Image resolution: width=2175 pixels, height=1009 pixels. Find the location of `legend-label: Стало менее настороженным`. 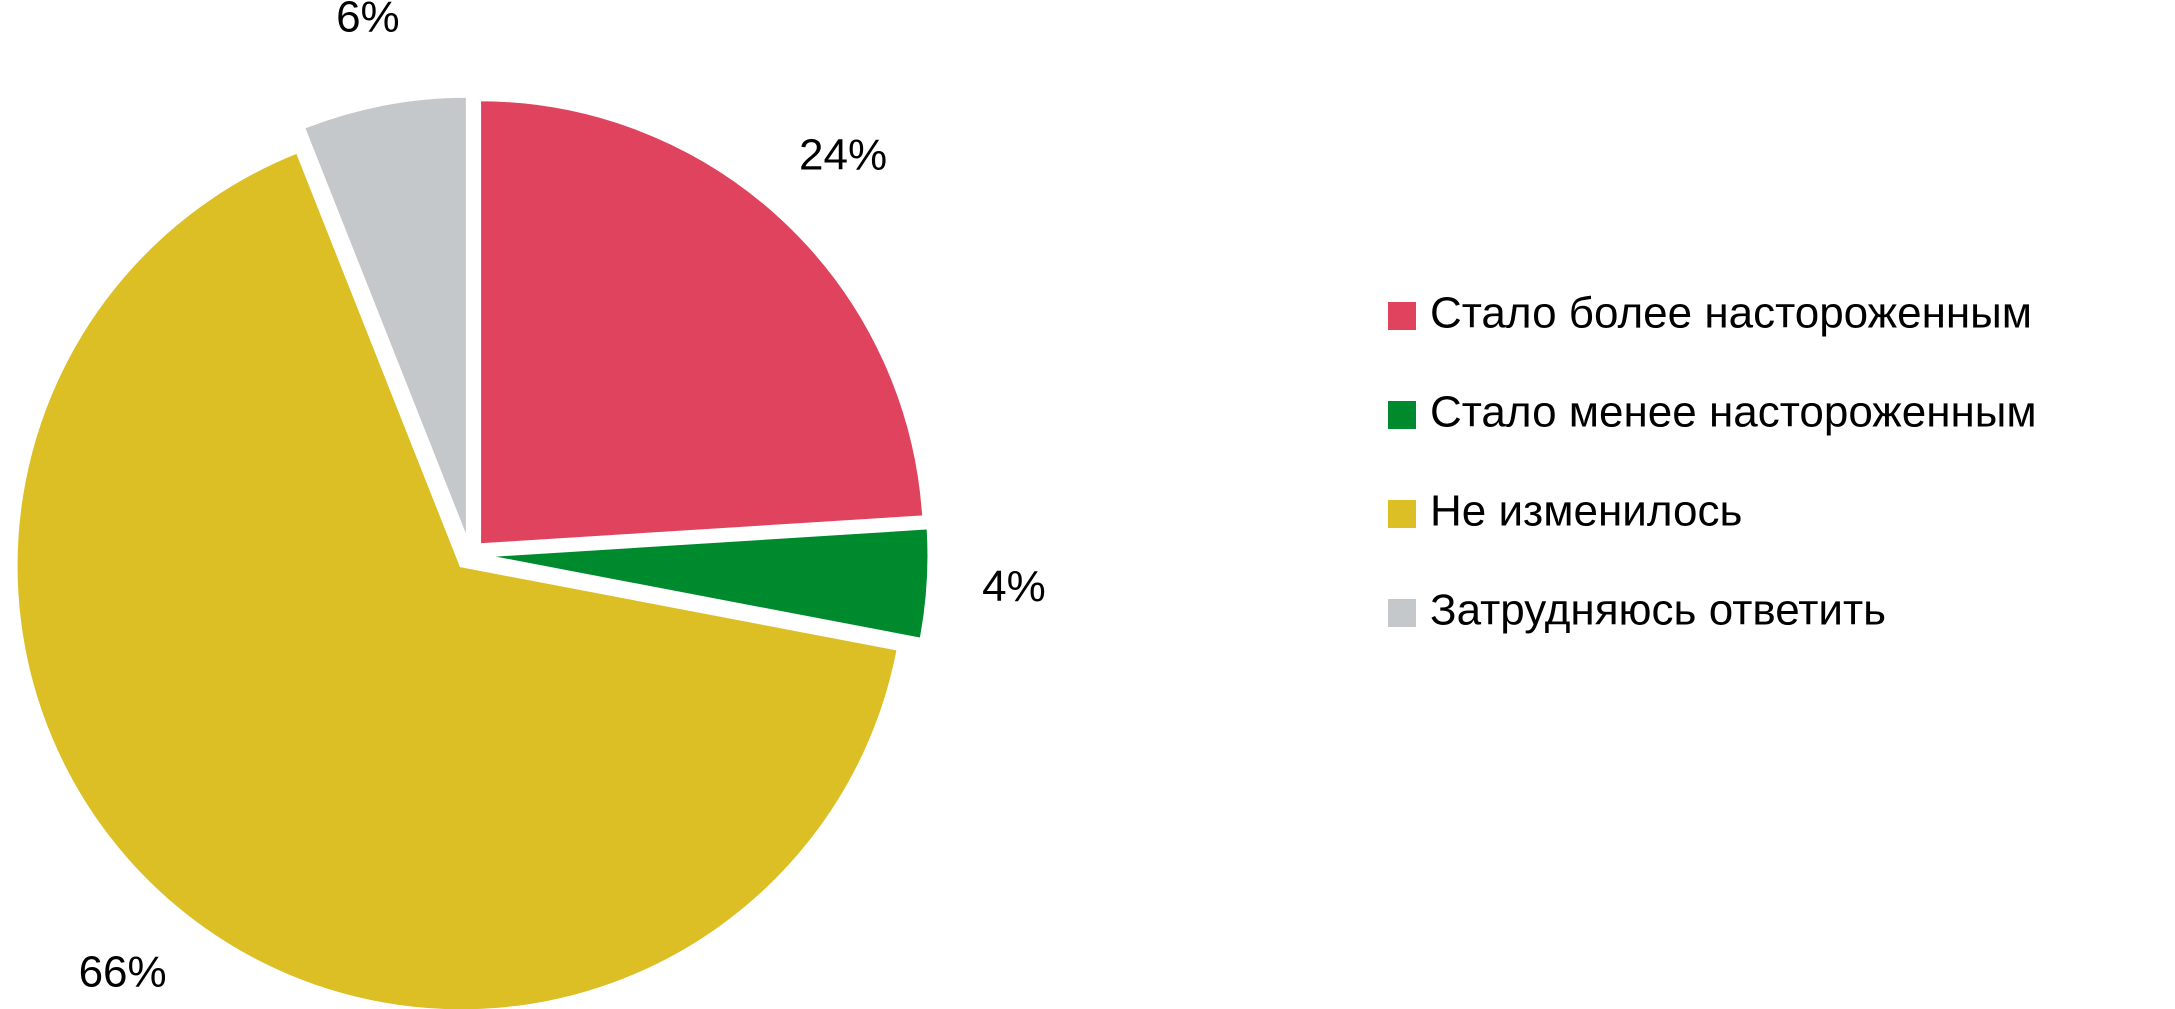

legend-label: Стало менее настороженным is located at coordinates (1733, 412).